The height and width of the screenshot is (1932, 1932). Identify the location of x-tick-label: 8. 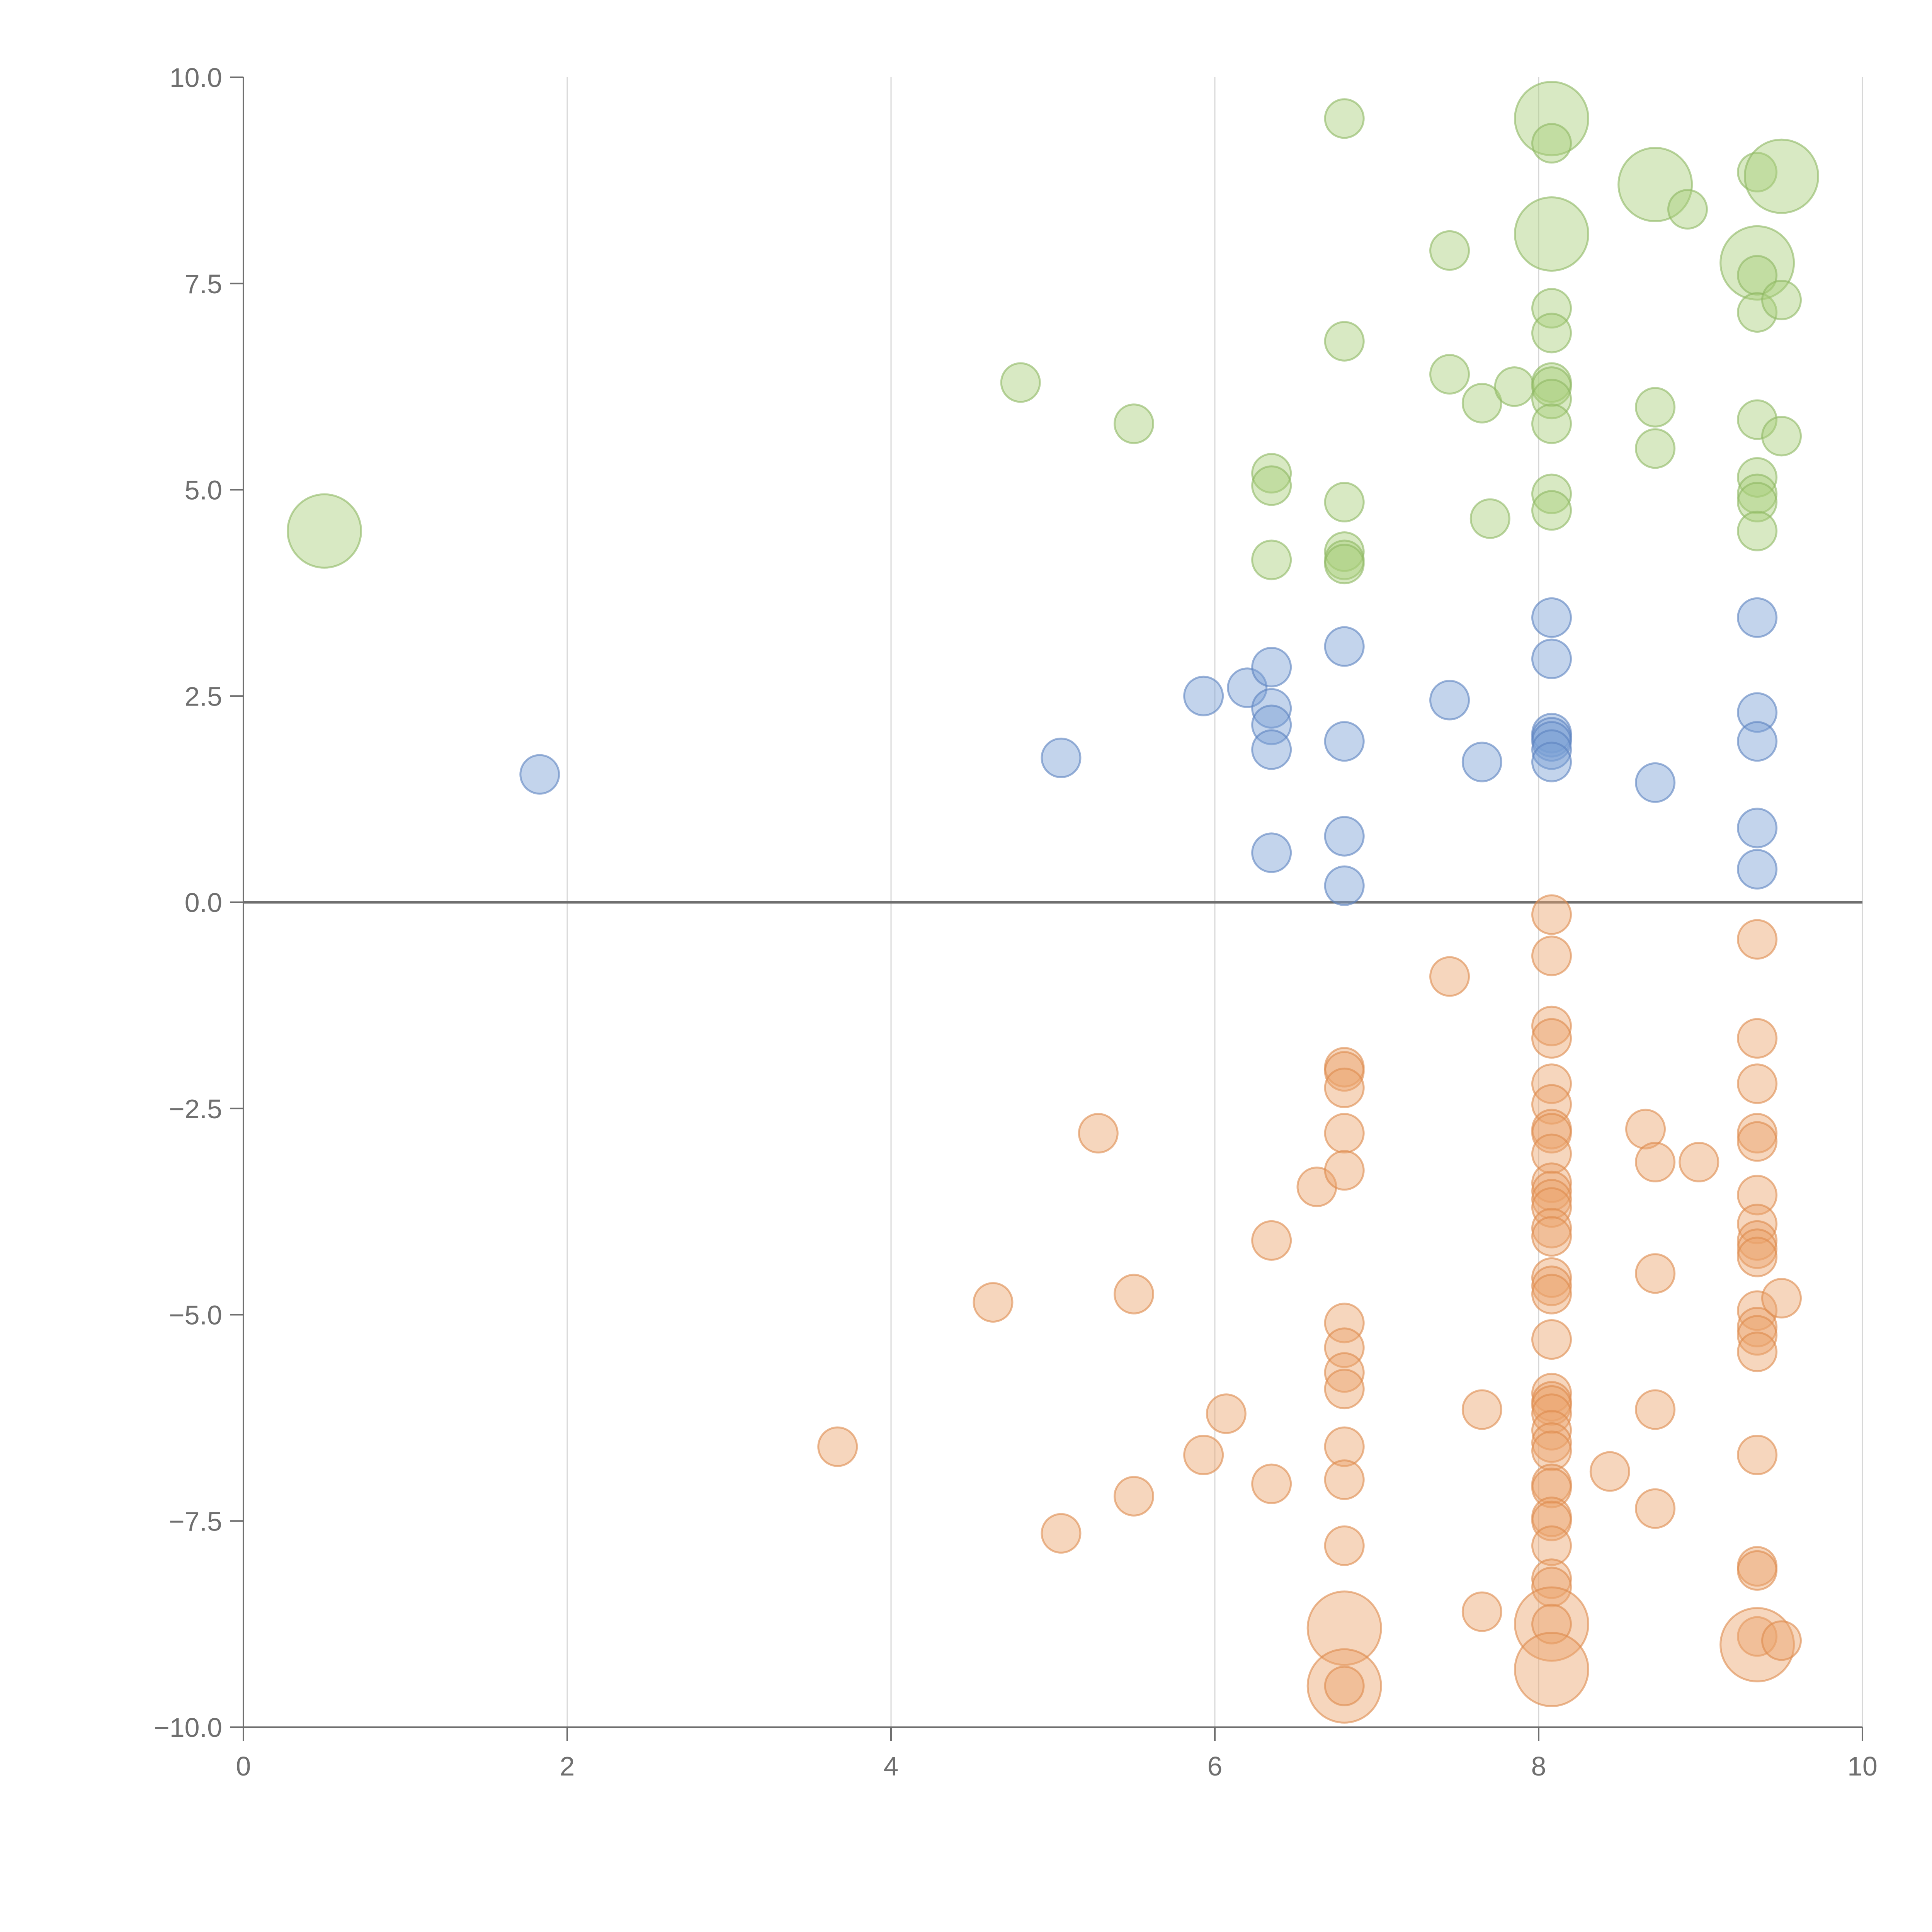
(1539, 1766).